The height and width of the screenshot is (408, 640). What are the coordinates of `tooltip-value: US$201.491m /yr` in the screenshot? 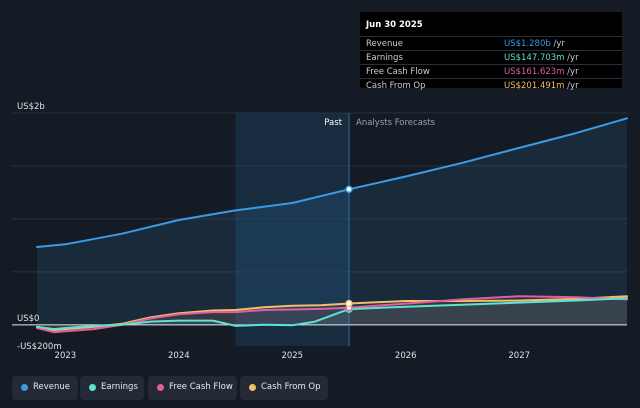 It's located at (541, 86).